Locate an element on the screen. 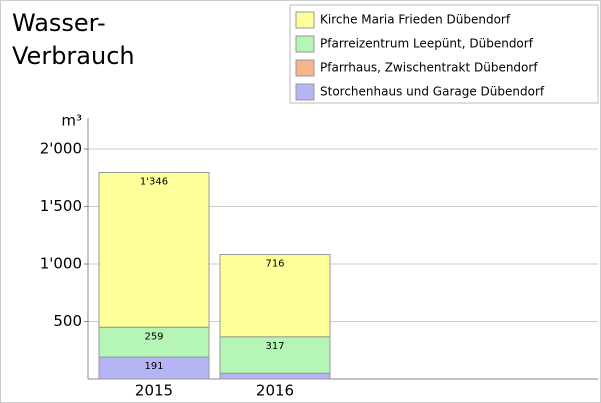  chart-title-line: Verbrauch is located at coordinates (73, 56).